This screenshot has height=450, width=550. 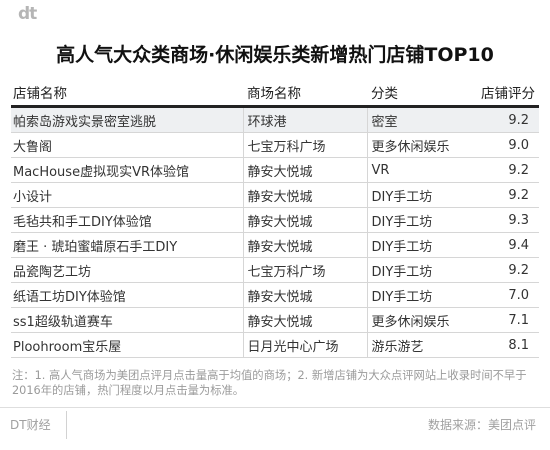 I want to click on cell-rating: 9.4, so click(x=504, y=245).